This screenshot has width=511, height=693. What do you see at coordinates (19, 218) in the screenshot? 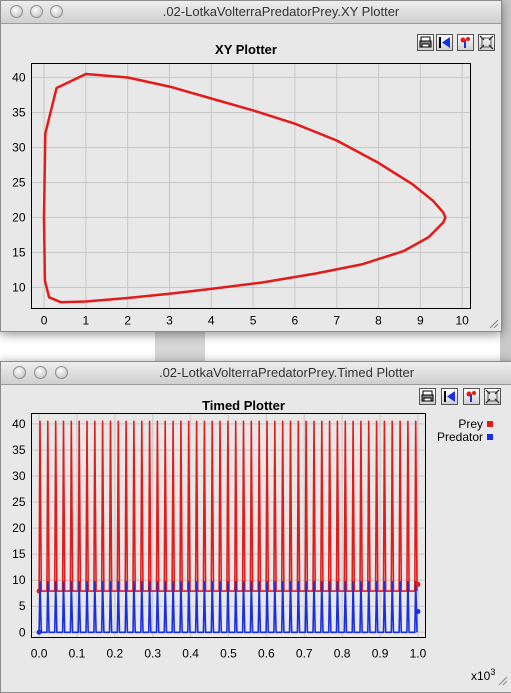
I see `xy-y-tick-label: 20` at bounding box center [19, 218].